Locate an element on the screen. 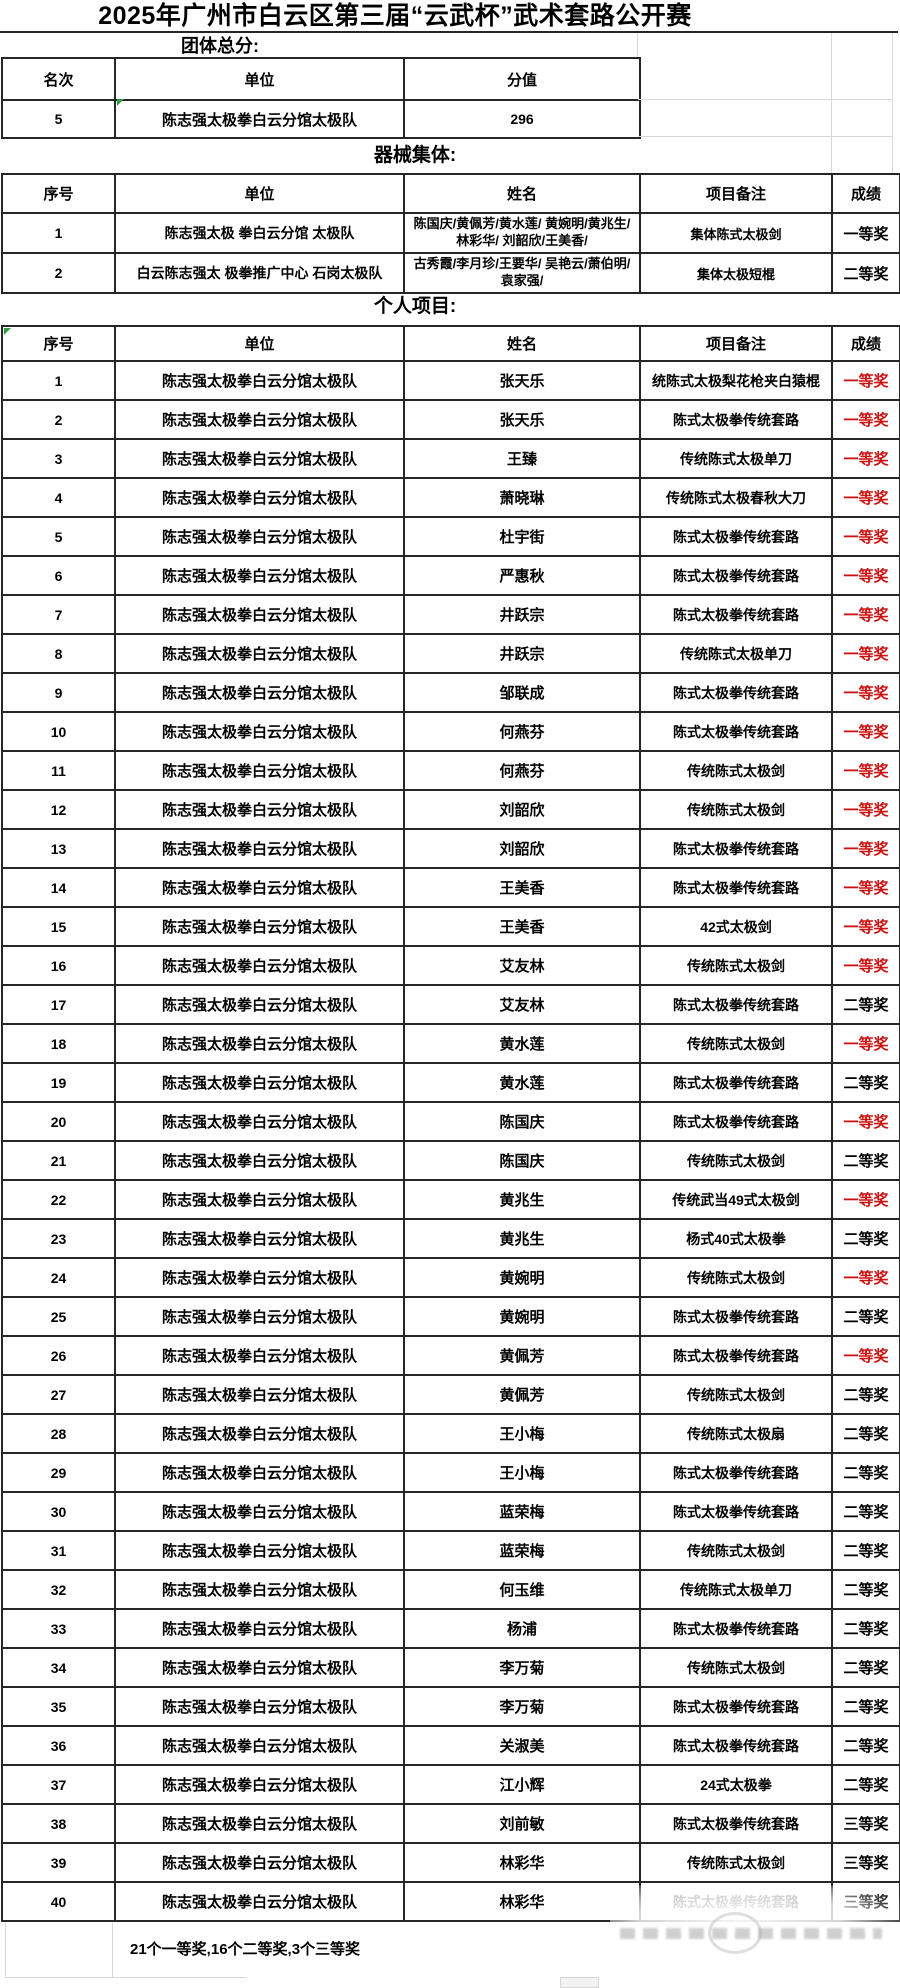  equipment-header-row: 序号 单位 姓名 项目备注 成绩 is located at coordinates (450, 193).